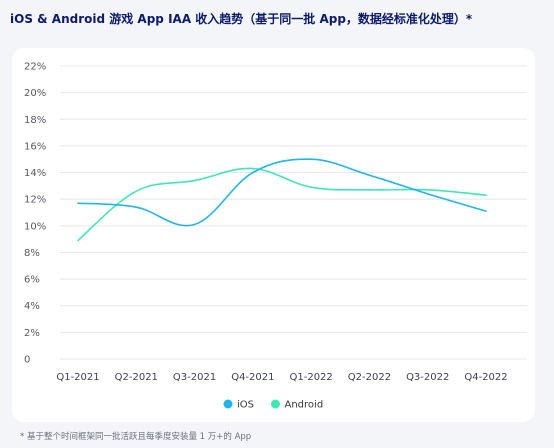 This screenshot has width=554, height=448. I want to click on x-tick-label: Q3-2022, so click(427, 377).